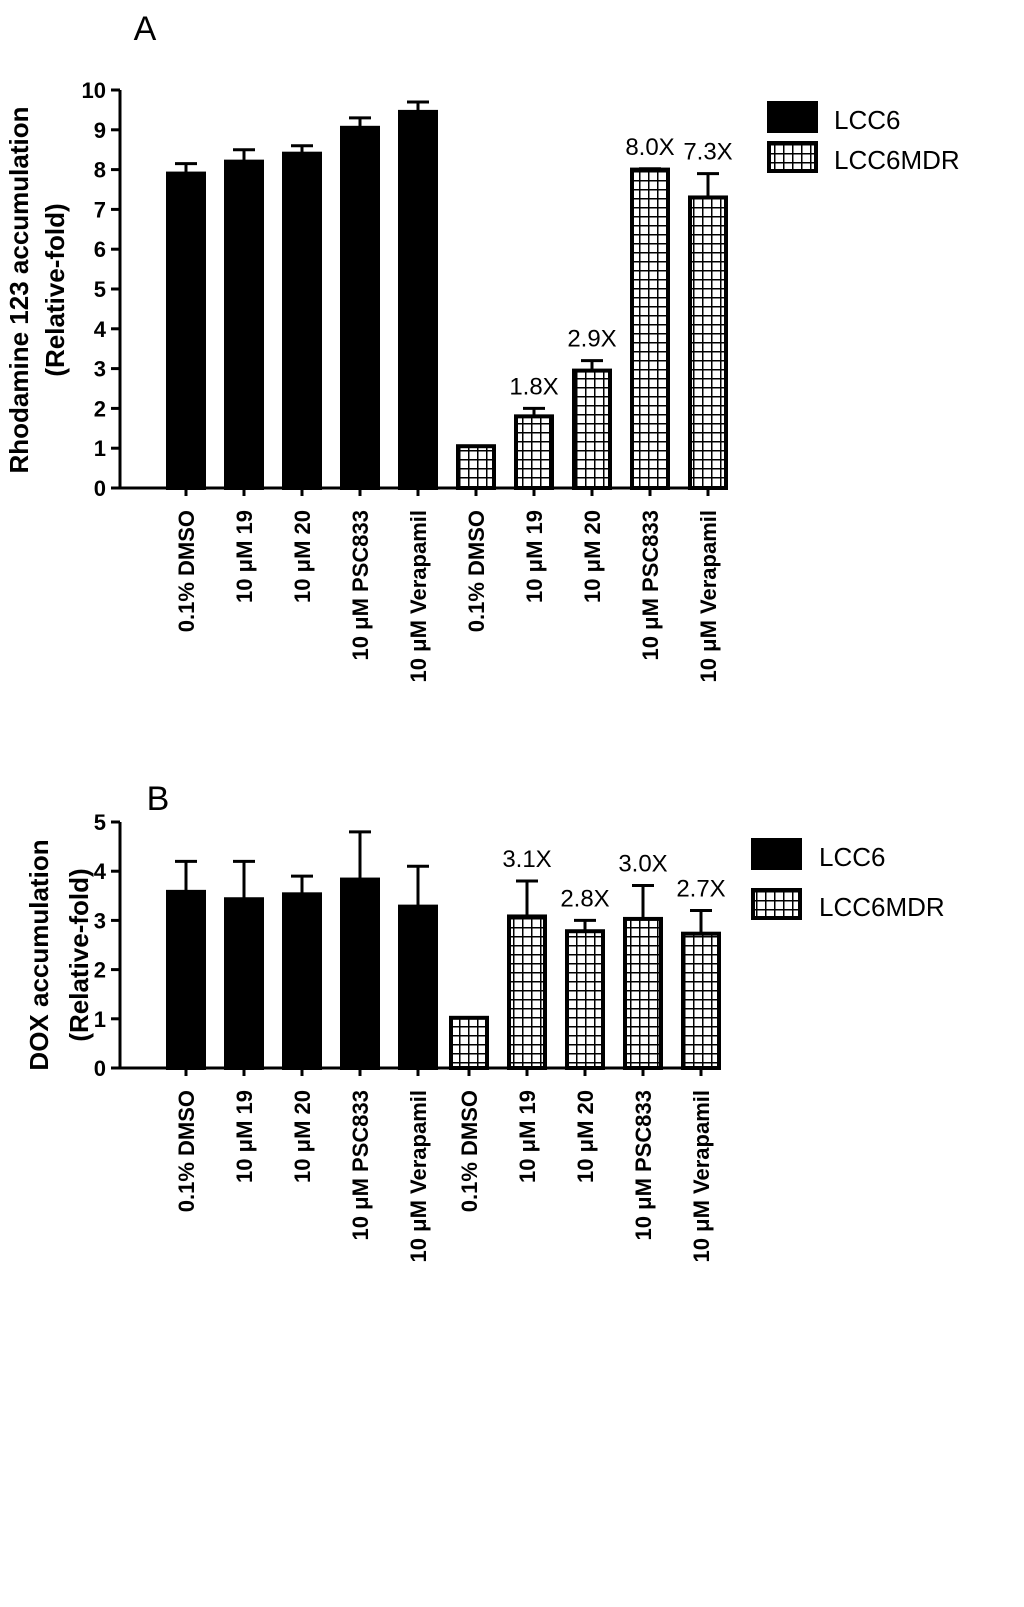 This screenshot has width=1024, height=1607. I want to click on y-tick-label: 6, so click(100, 249).